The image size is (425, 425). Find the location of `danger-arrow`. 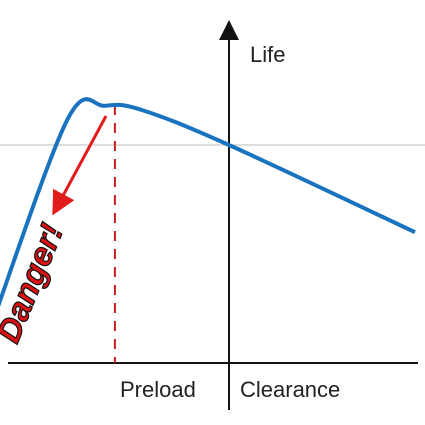

danger-arrow is located at coordinates (80, 165).